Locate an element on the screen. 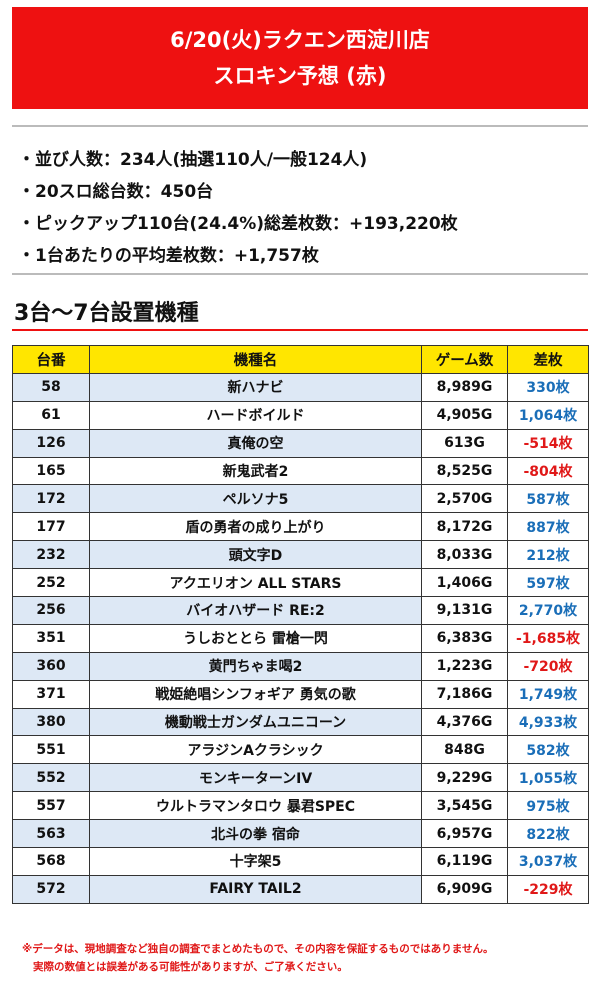 This screenshot has height=987, width=600. coin-diff-cell: 1,055枚 is located at coordinates (548, 778).